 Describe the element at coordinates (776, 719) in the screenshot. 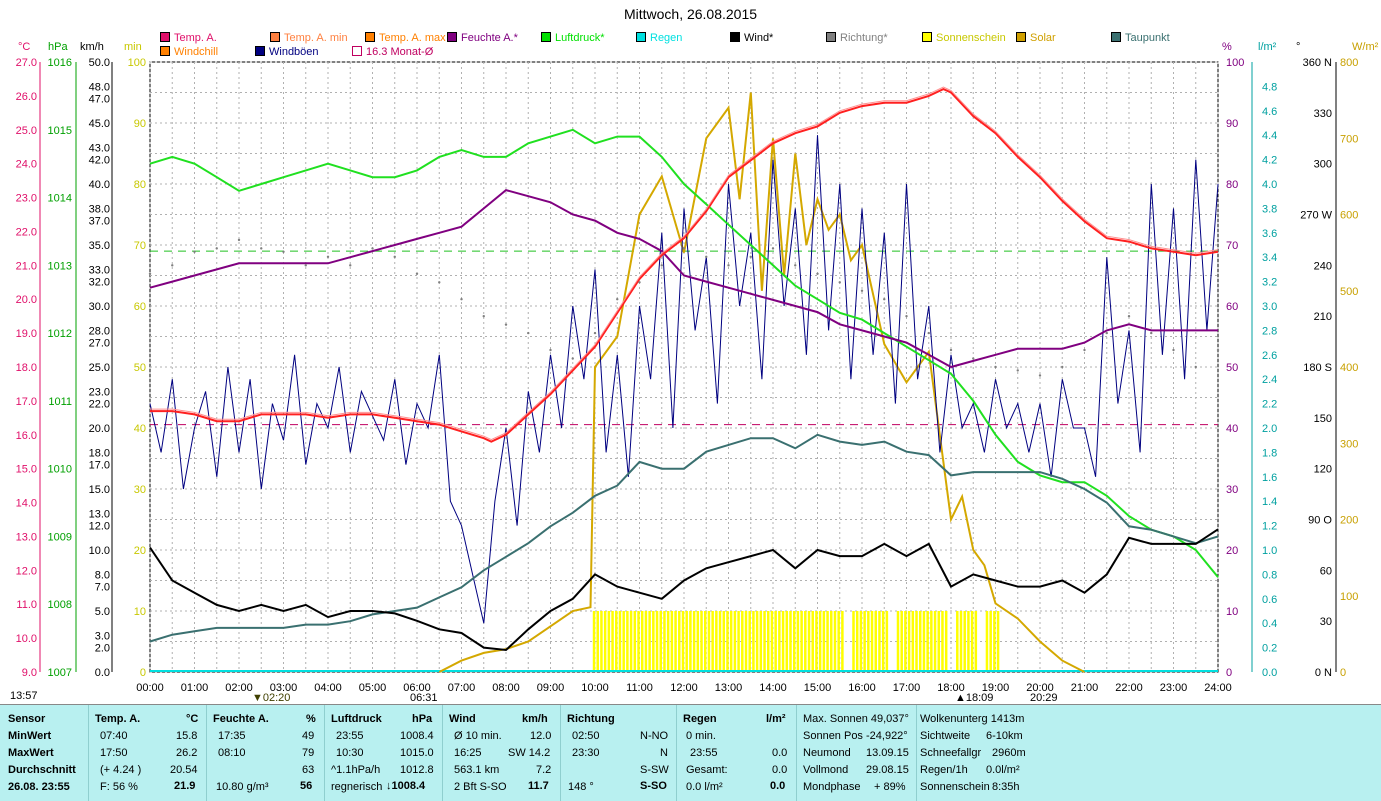

I see `rain-unit: l/m²` at that location.